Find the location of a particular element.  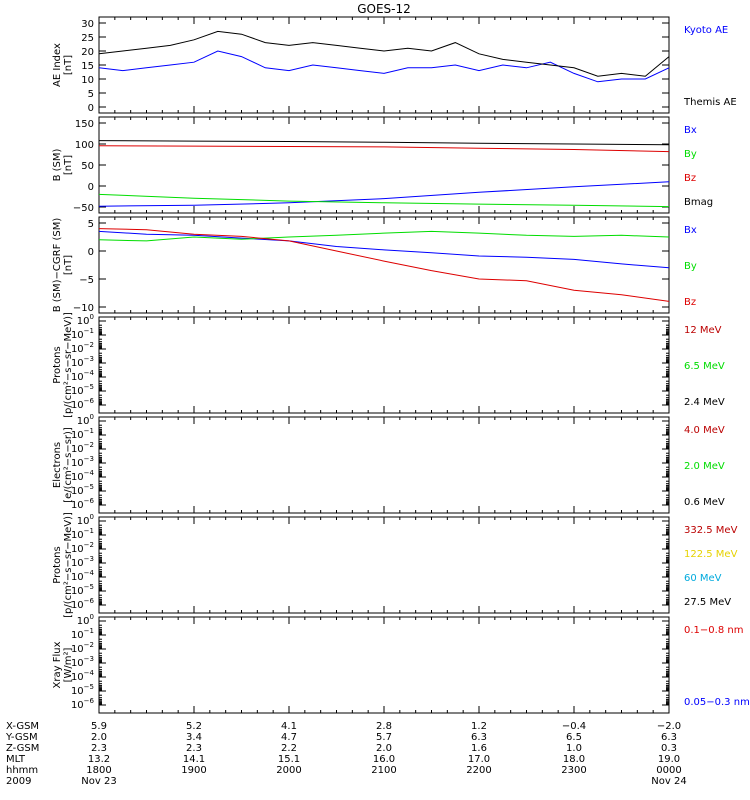

ephemeris-row-label: 2009 is located at coordinates (18, 781).